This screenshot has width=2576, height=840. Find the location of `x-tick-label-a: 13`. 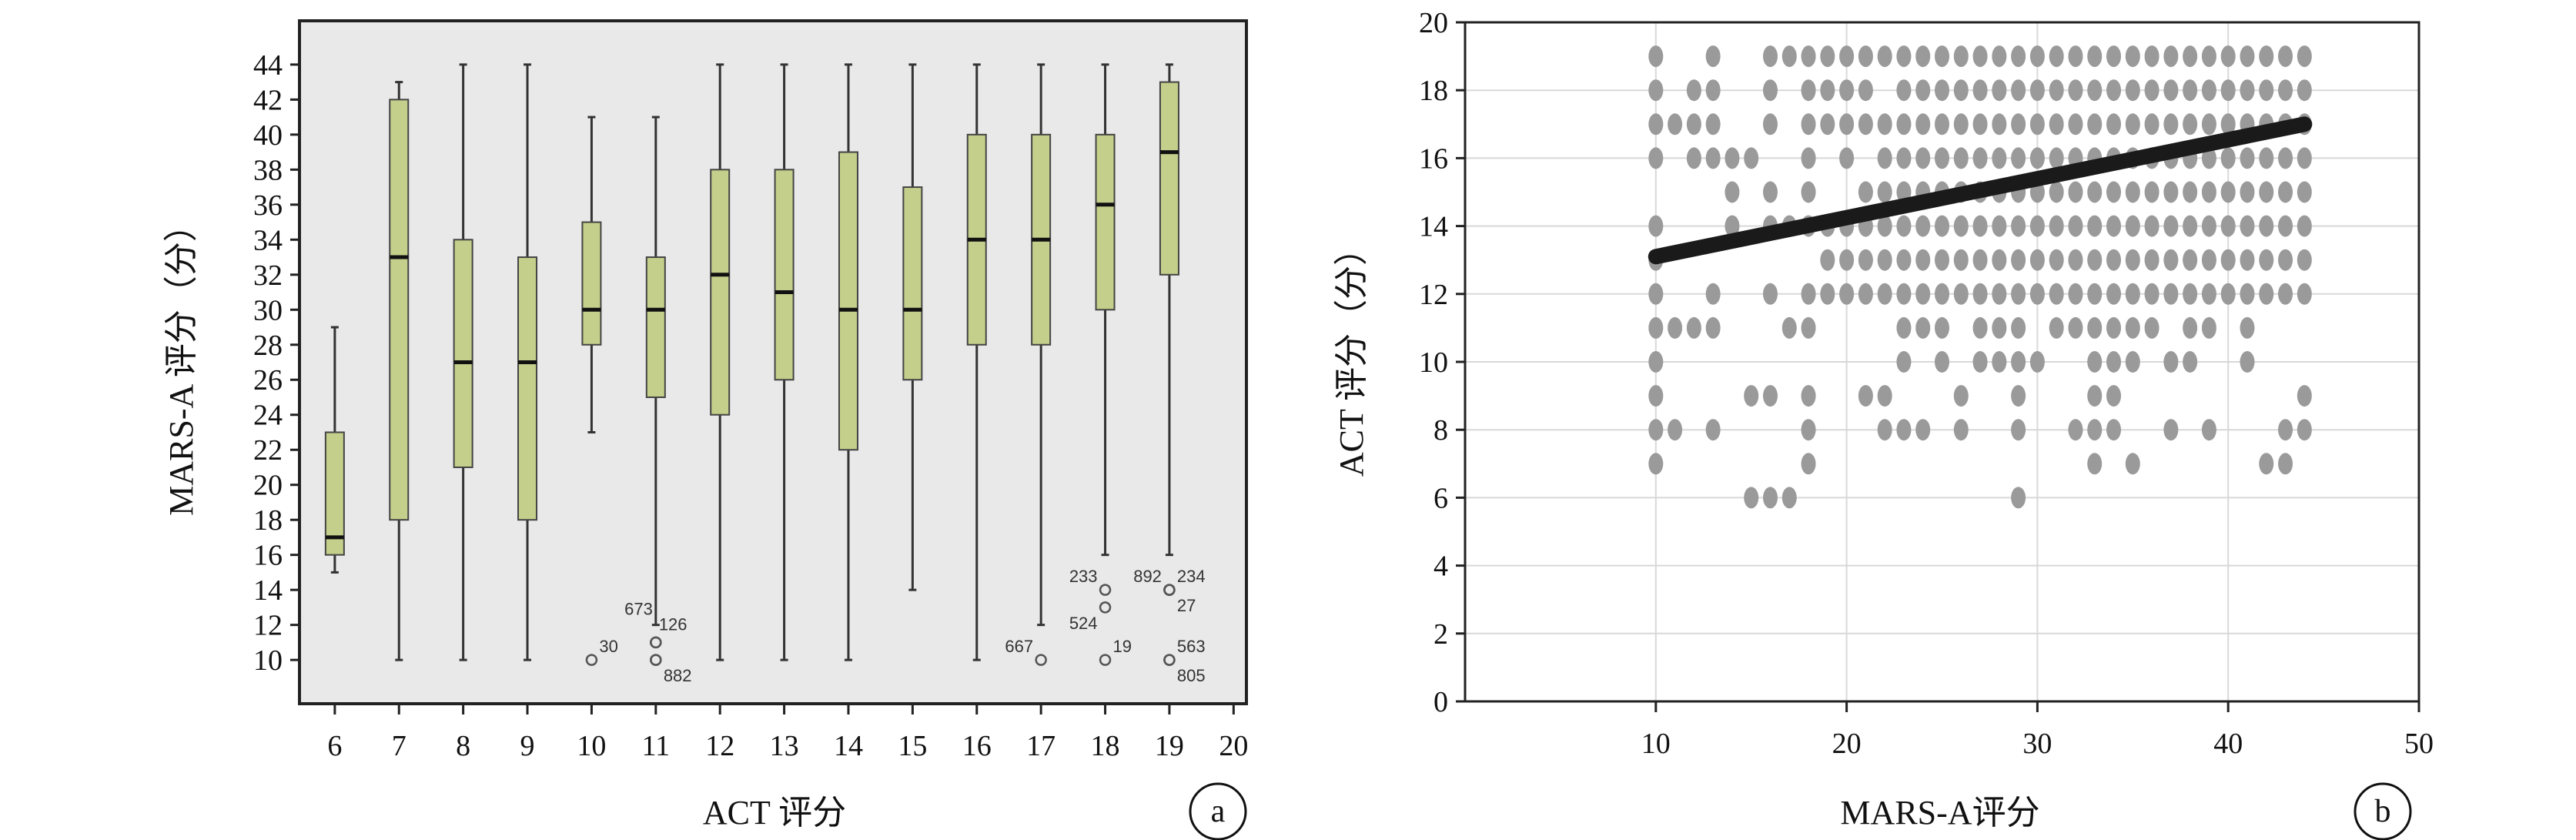

x-tick-label-a: 13 is located at coordinates (785, 746).